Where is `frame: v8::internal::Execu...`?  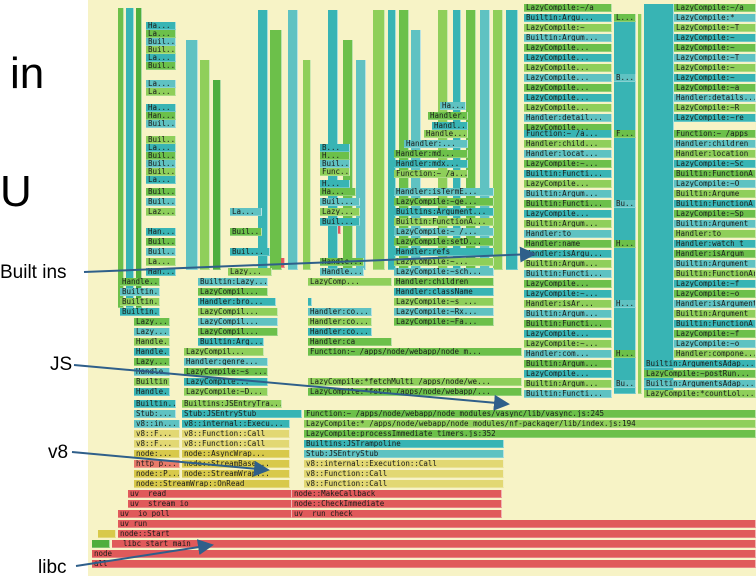 frame: v8::internal::Execu... is located at coordinates (236, 424).